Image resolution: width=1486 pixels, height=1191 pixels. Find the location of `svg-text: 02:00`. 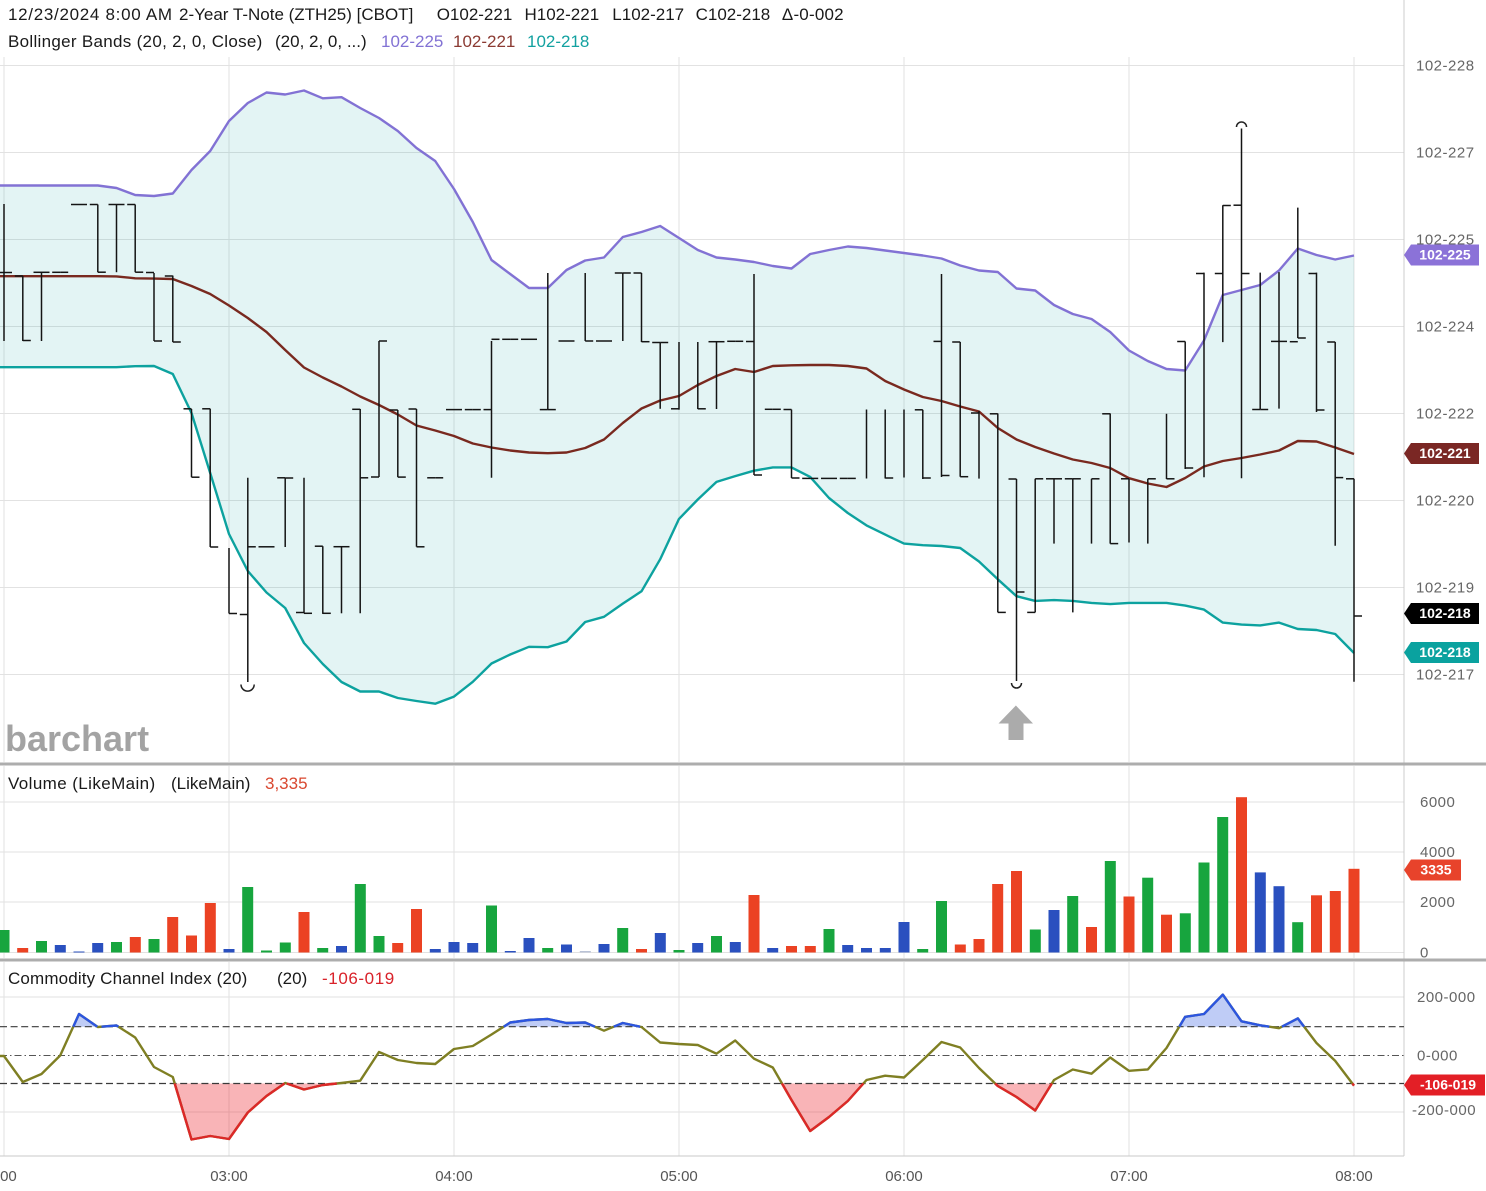

svg-text: 02:00 is located at coordinates (8, 1176).